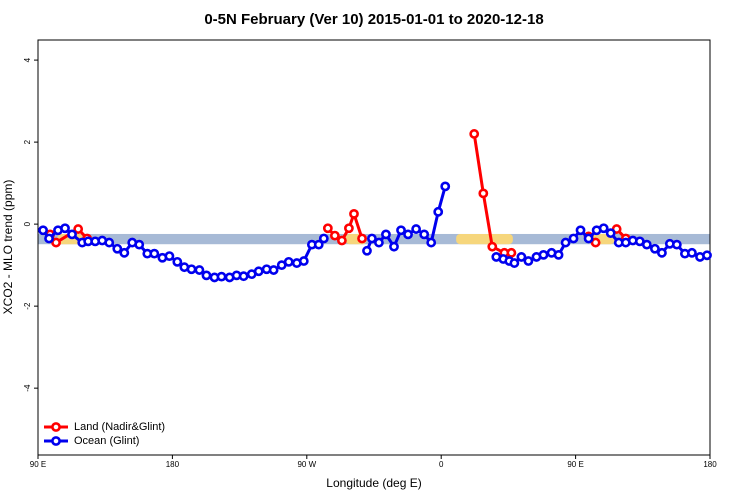  I want to click on y-axis-label: XCO2 - MLO trend (ppm), so click(8, 247).